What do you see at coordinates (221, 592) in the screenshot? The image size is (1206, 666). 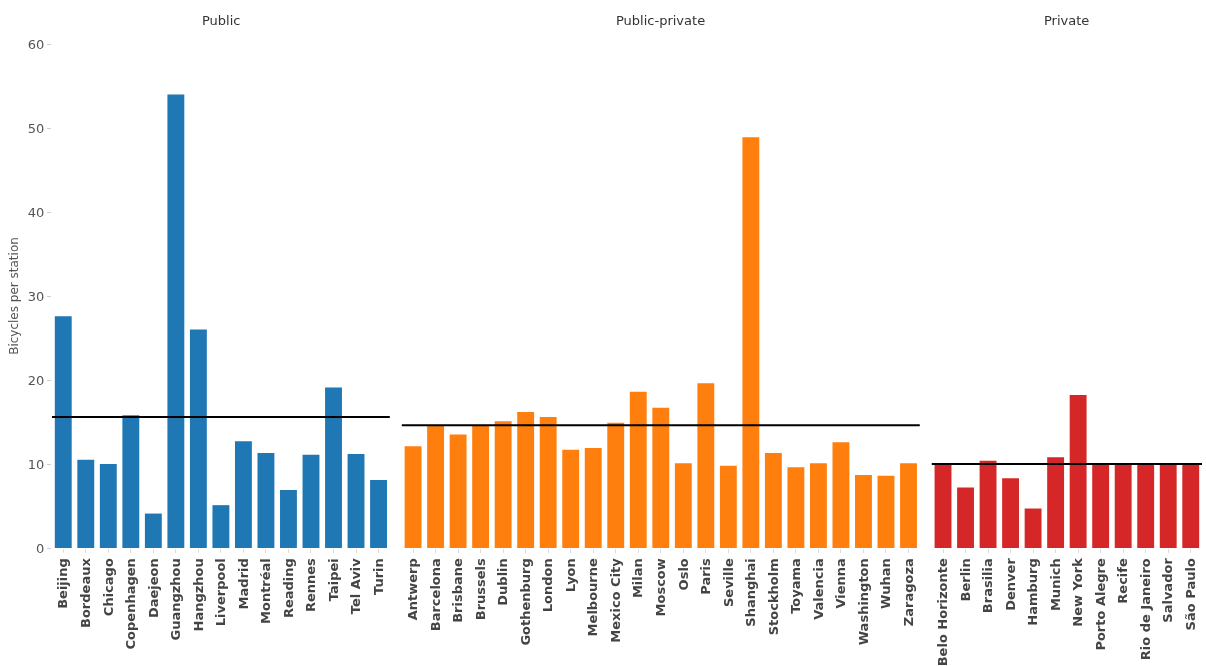 I see `x-tick-label: Liverpool` at bounding box center [221, 592].